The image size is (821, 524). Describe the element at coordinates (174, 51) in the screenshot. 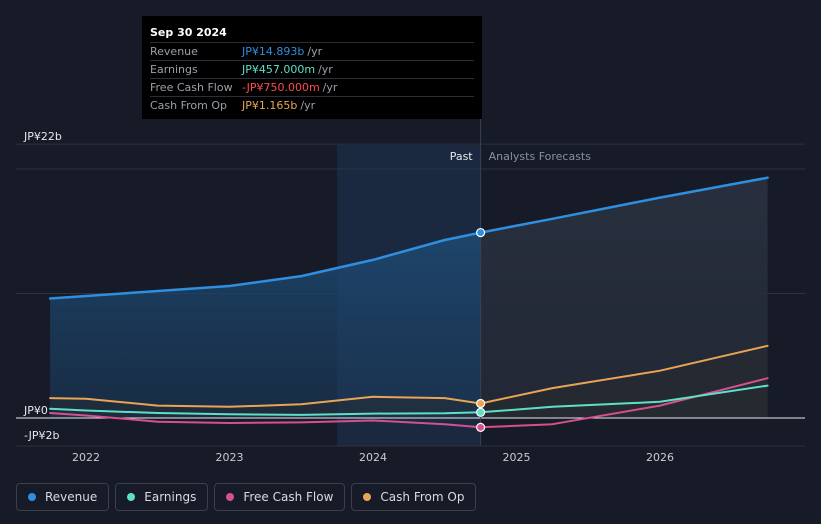

I see `tooltip-label: Revenue` at that location.